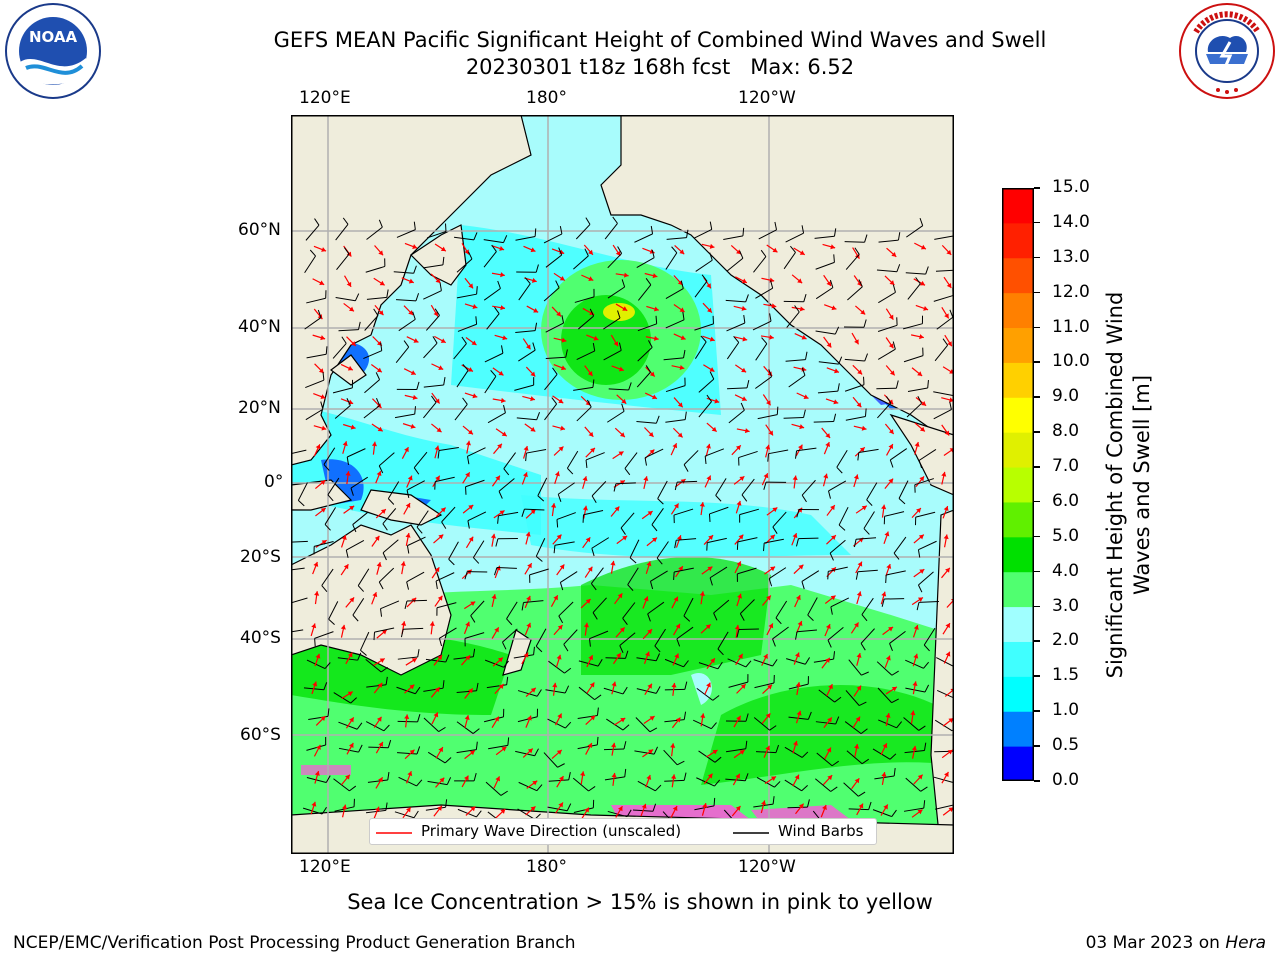 Image resolution: width=1280 pixels, height=960 pixels. Describe the element at coordinates (767, 867) in the screenshot. I see `lon-label-bottom-120w: 120°W` at that location.